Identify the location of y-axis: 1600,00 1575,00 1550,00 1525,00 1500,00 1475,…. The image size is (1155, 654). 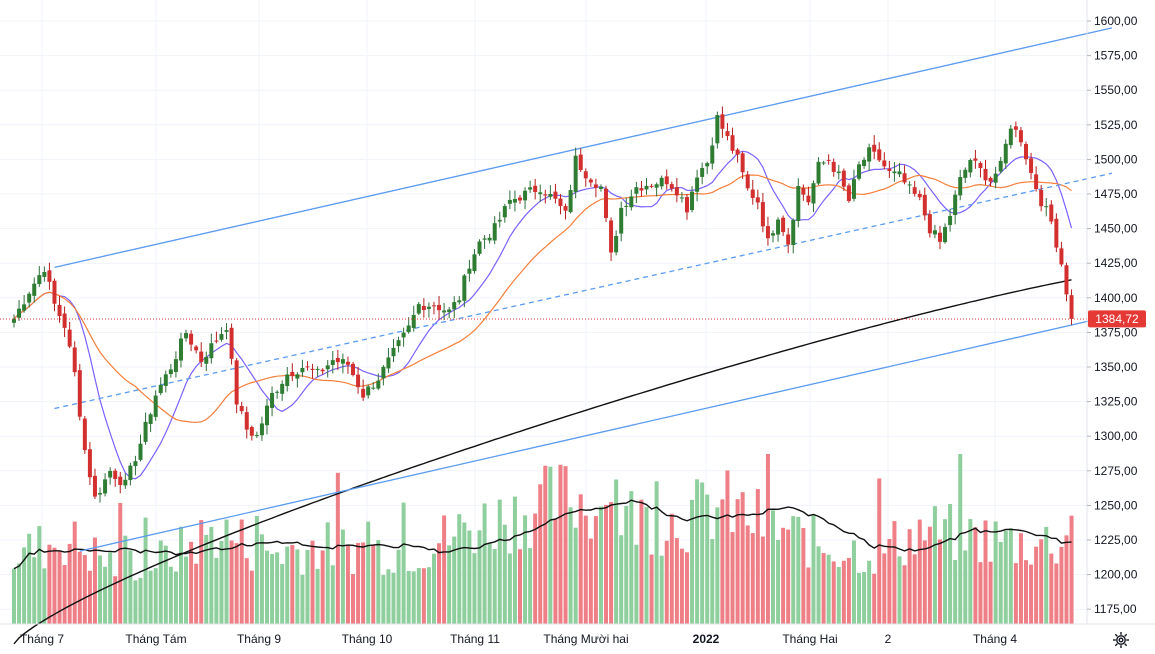
(1112, 315).